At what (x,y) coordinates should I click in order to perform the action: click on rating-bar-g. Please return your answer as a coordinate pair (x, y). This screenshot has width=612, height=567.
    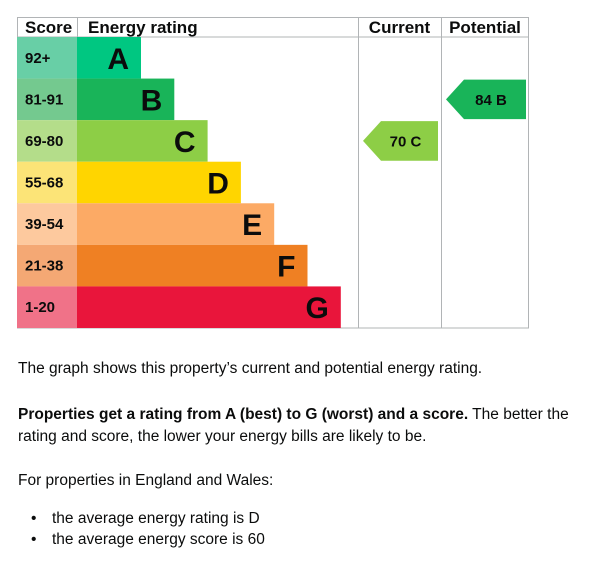
    Looking at the image, I should click on (209, 307).